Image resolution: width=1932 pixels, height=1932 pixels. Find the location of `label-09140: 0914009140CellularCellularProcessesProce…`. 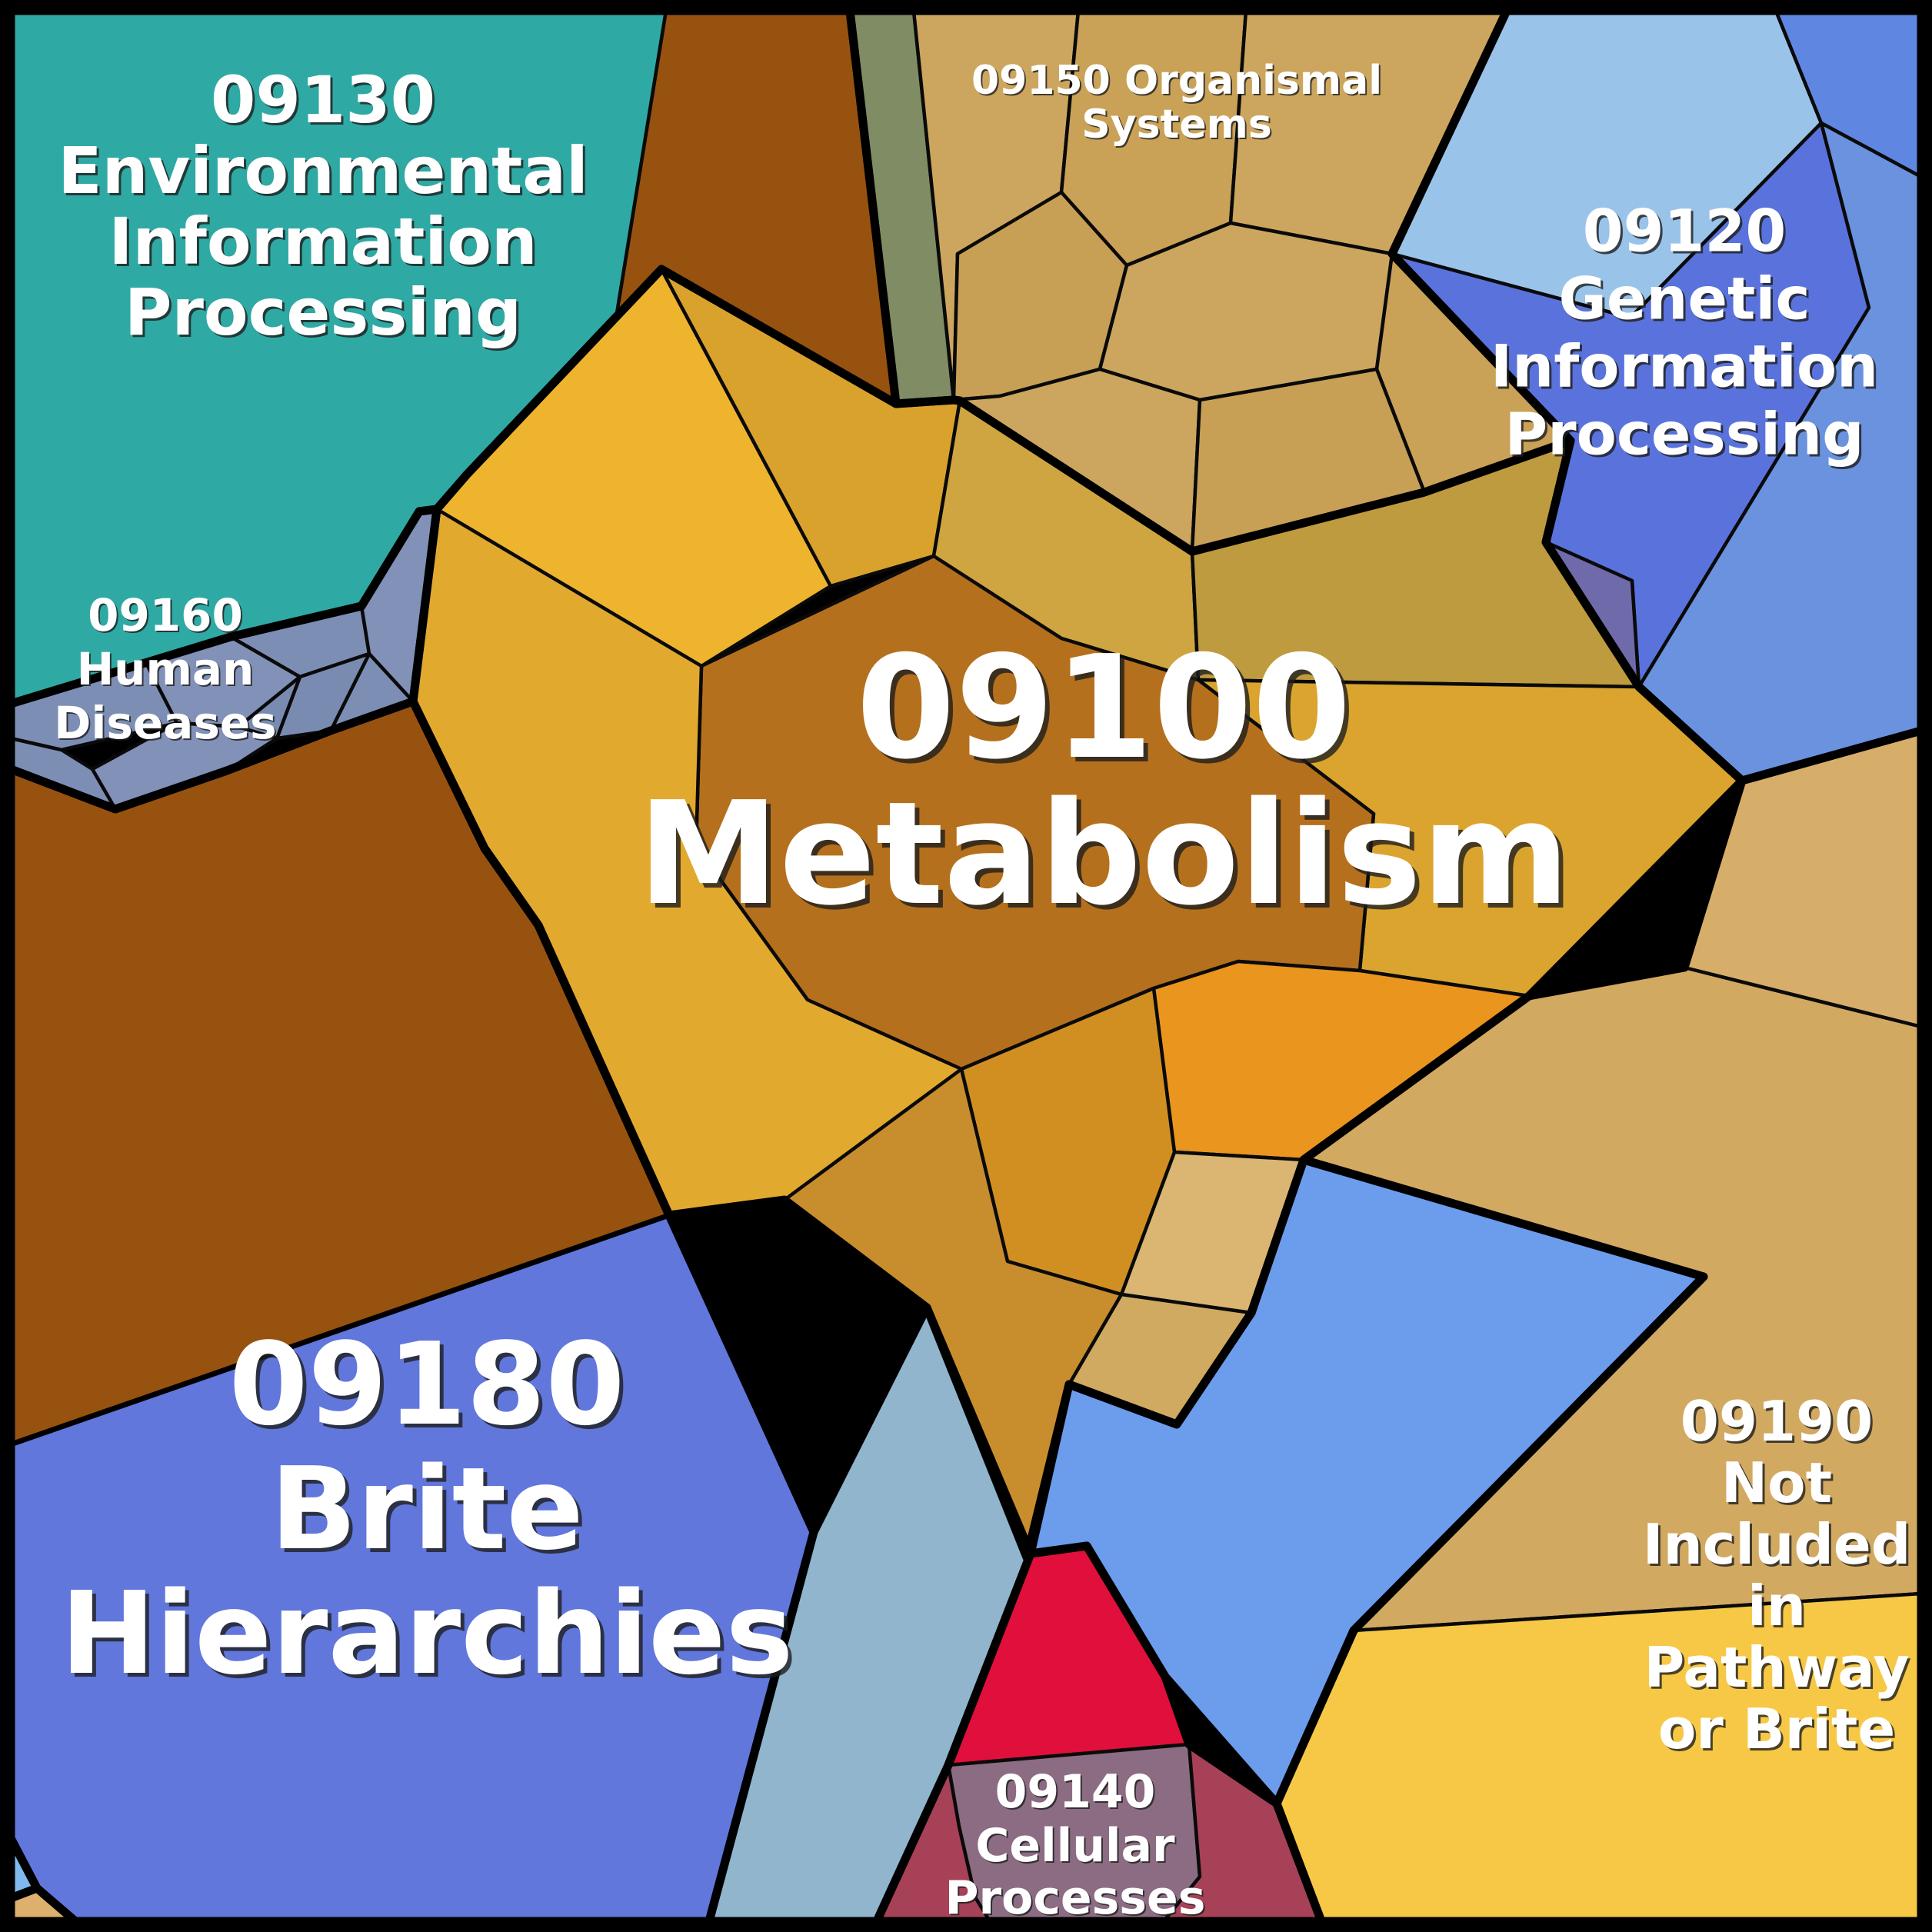

label-09140: 0914009140CellularCellularProcessesProce… is located at coordinates (1076, 1846).